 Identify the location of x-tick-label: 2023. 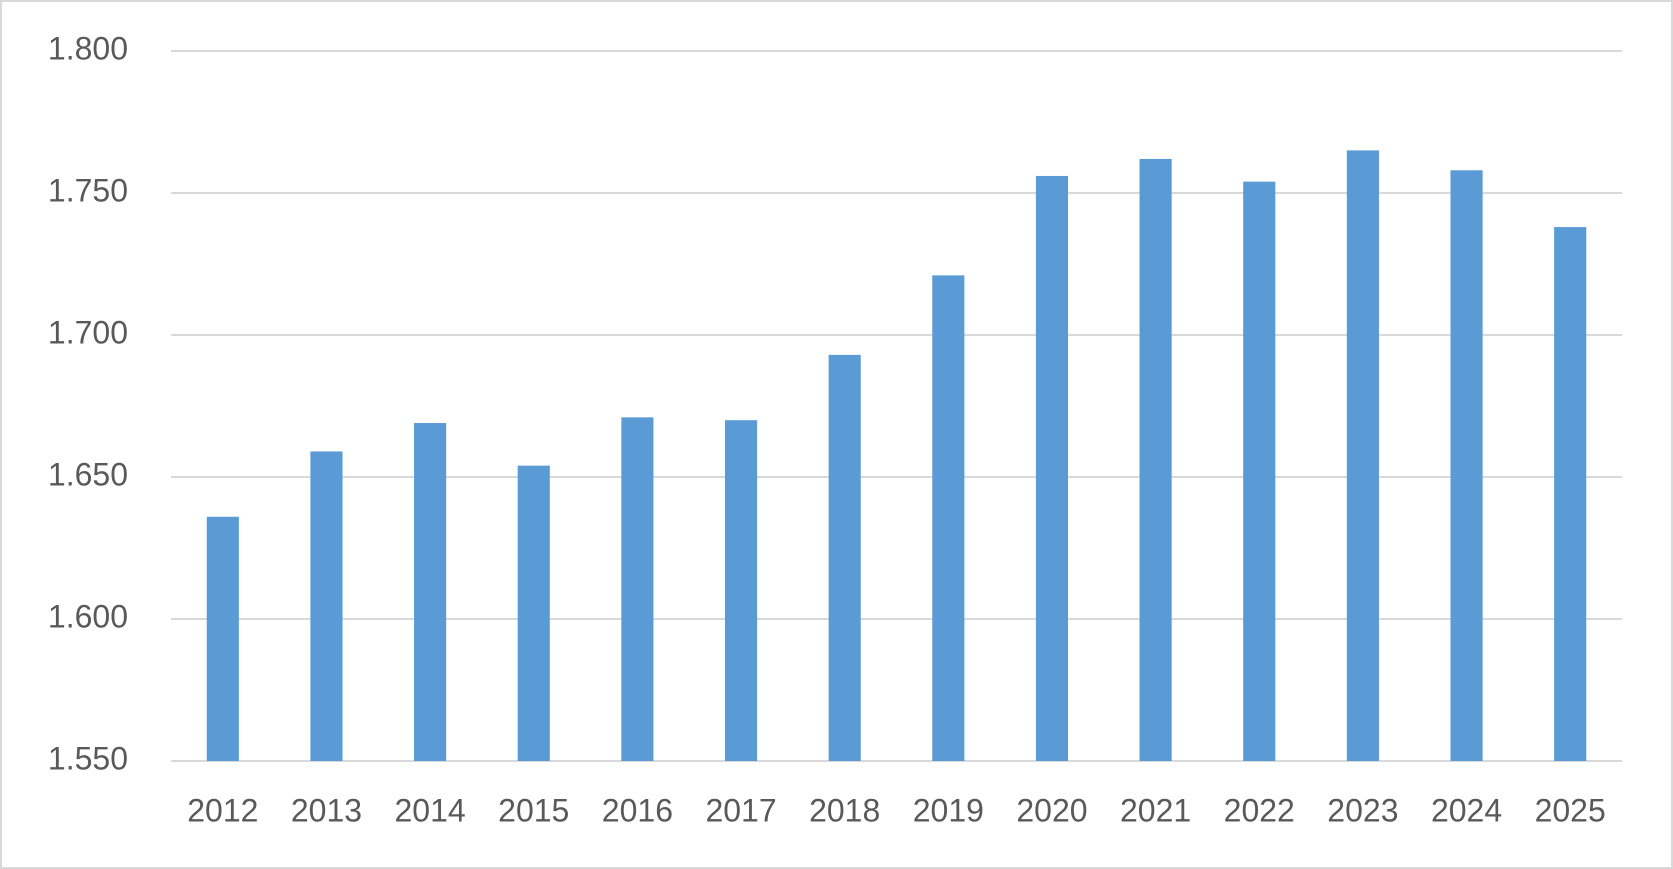
(1362, 810).